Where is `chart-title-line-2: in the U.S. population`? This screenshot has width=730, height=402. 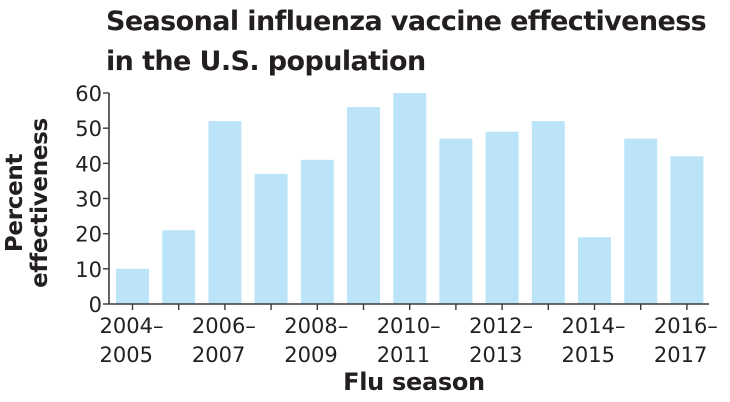 chart-title-line-2: in the U.S. population is located at coordinates (266, 61).